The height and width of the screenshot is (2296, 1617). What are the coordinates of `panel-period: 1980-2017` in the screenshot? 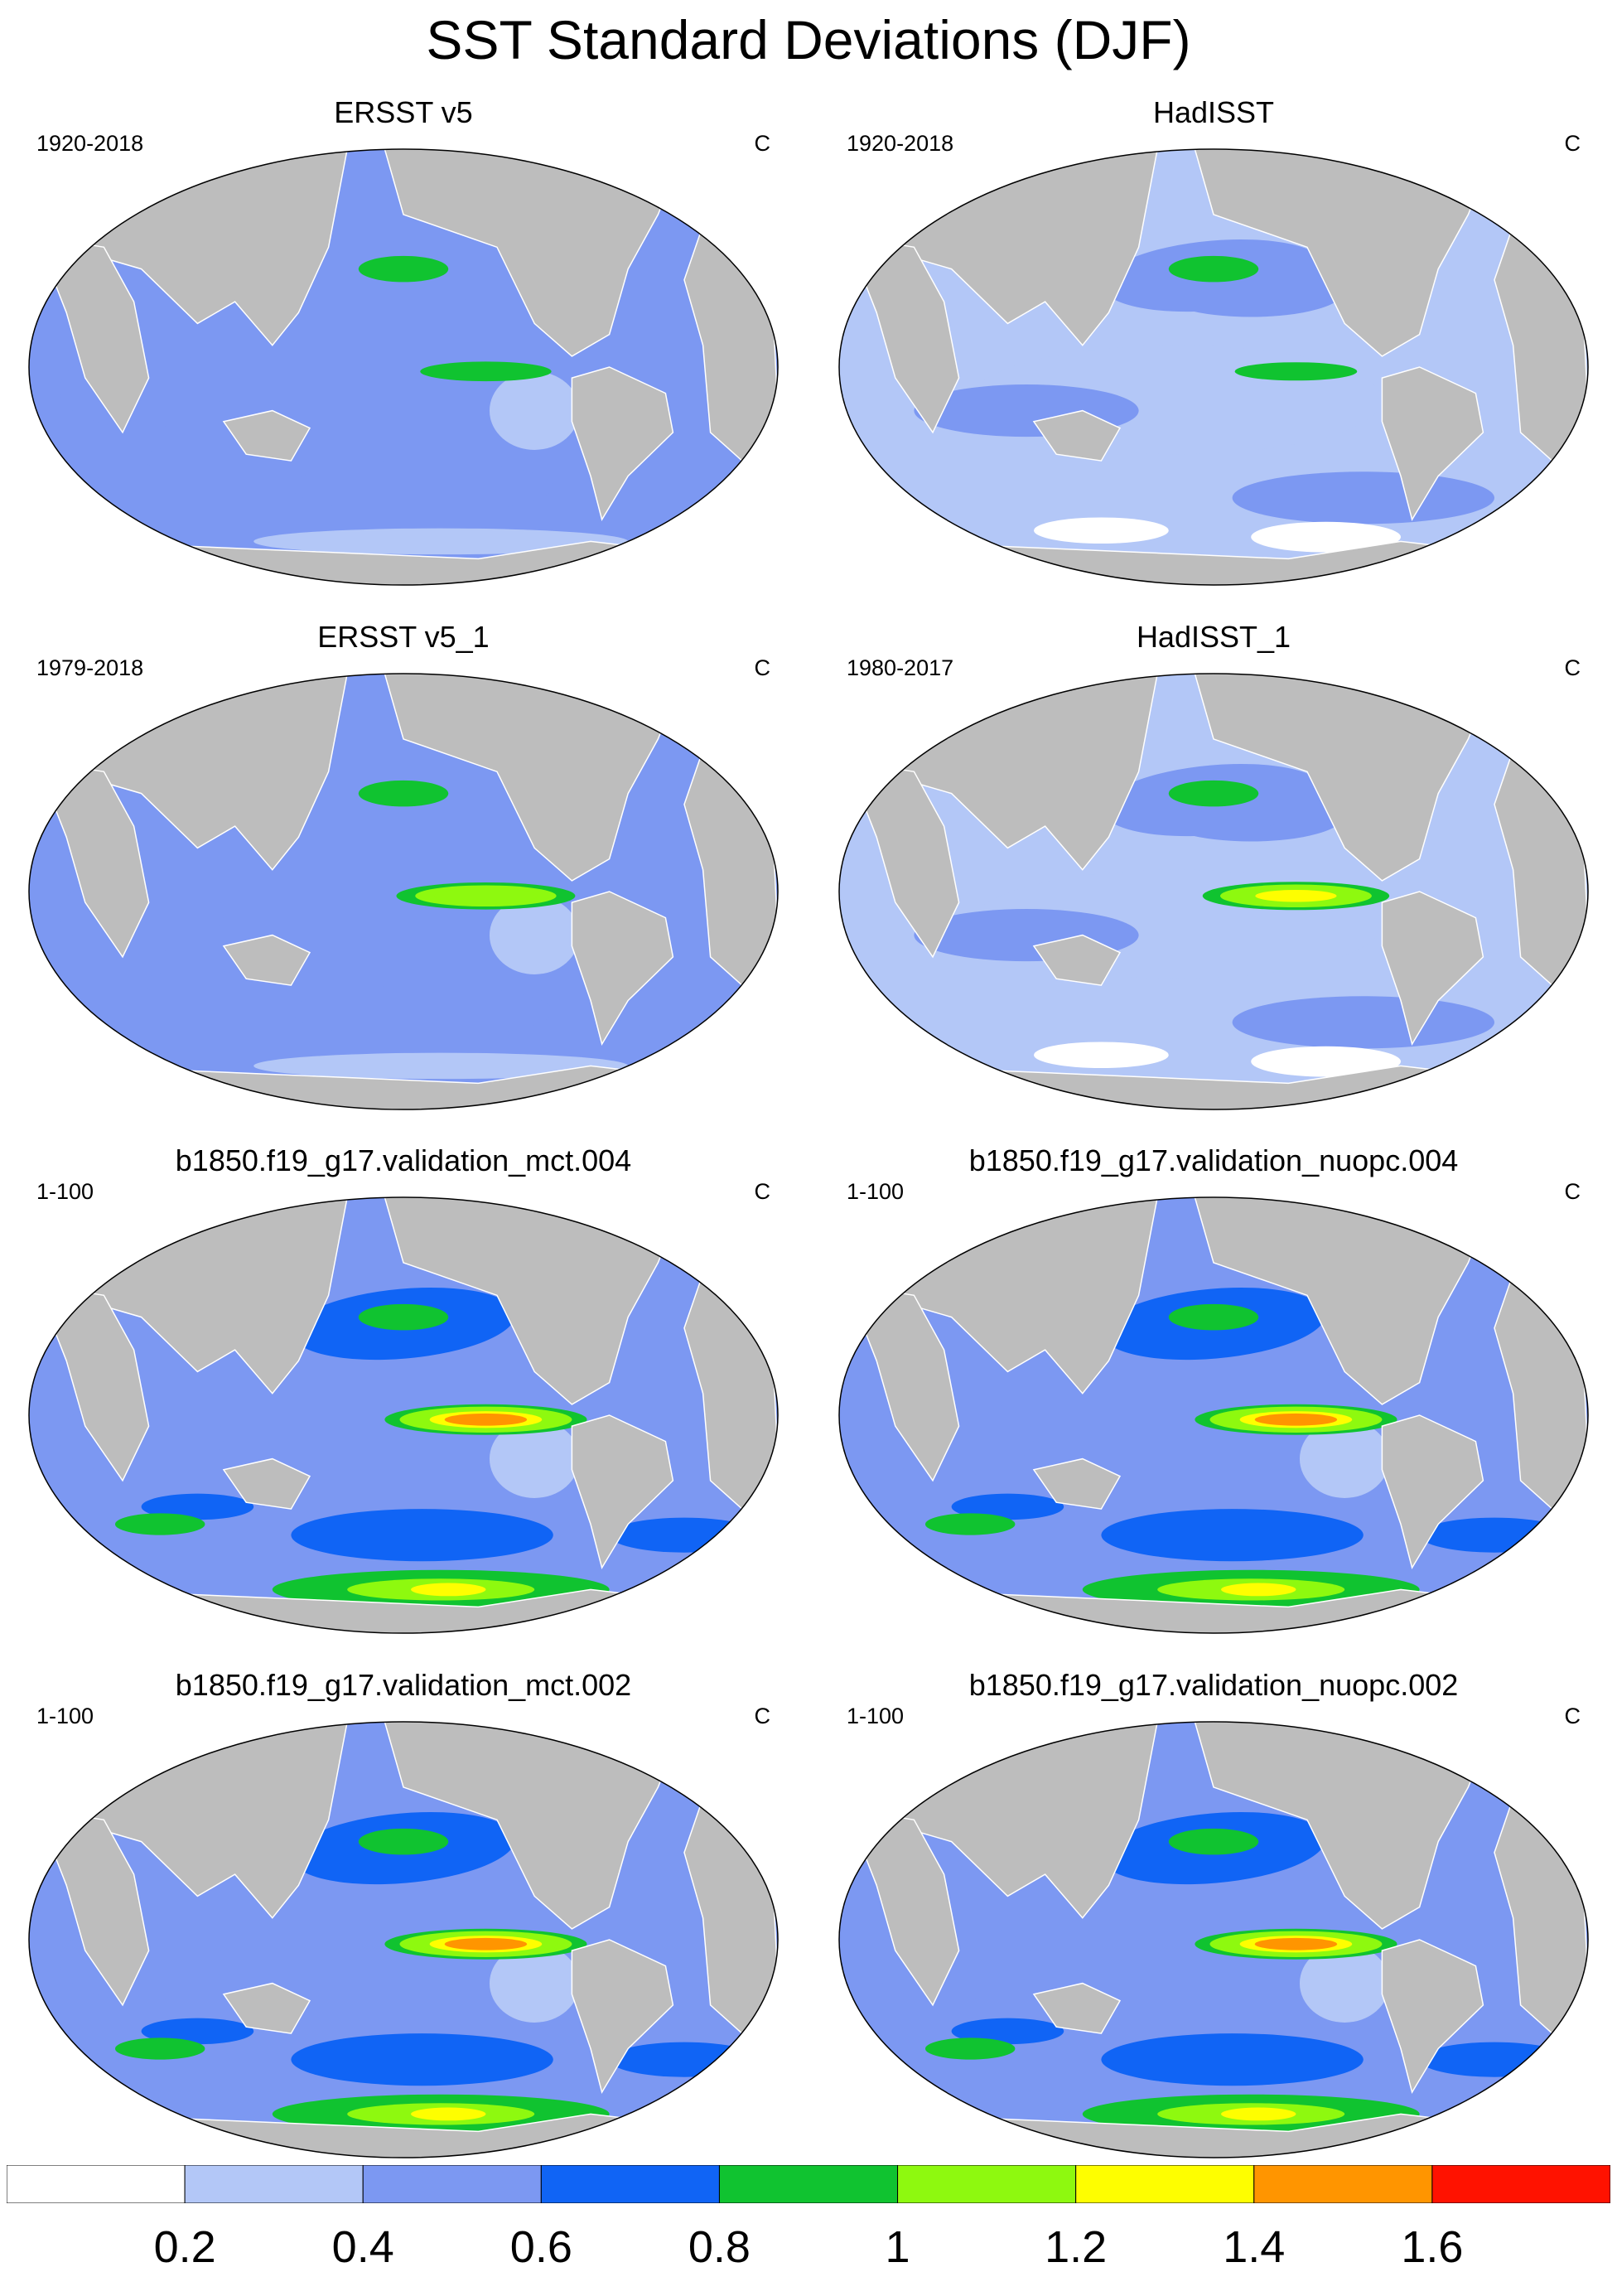 It's located at (900, 668).